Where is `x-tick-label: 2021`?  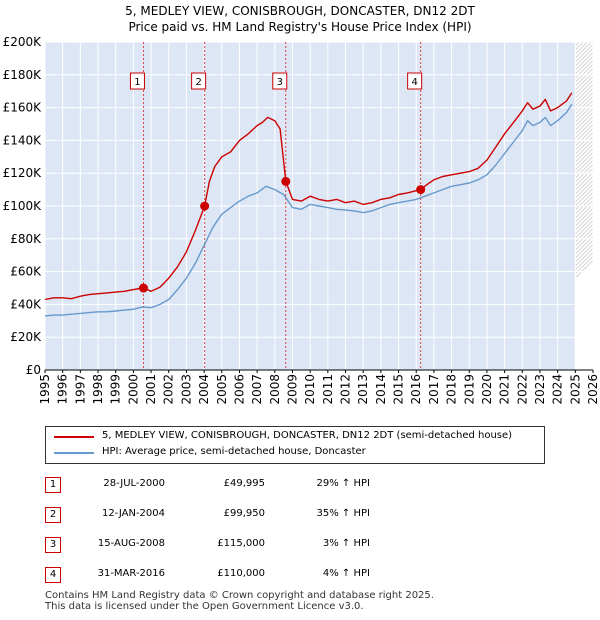 x-tick-label: 2021 is located at coordinates (505, 389).